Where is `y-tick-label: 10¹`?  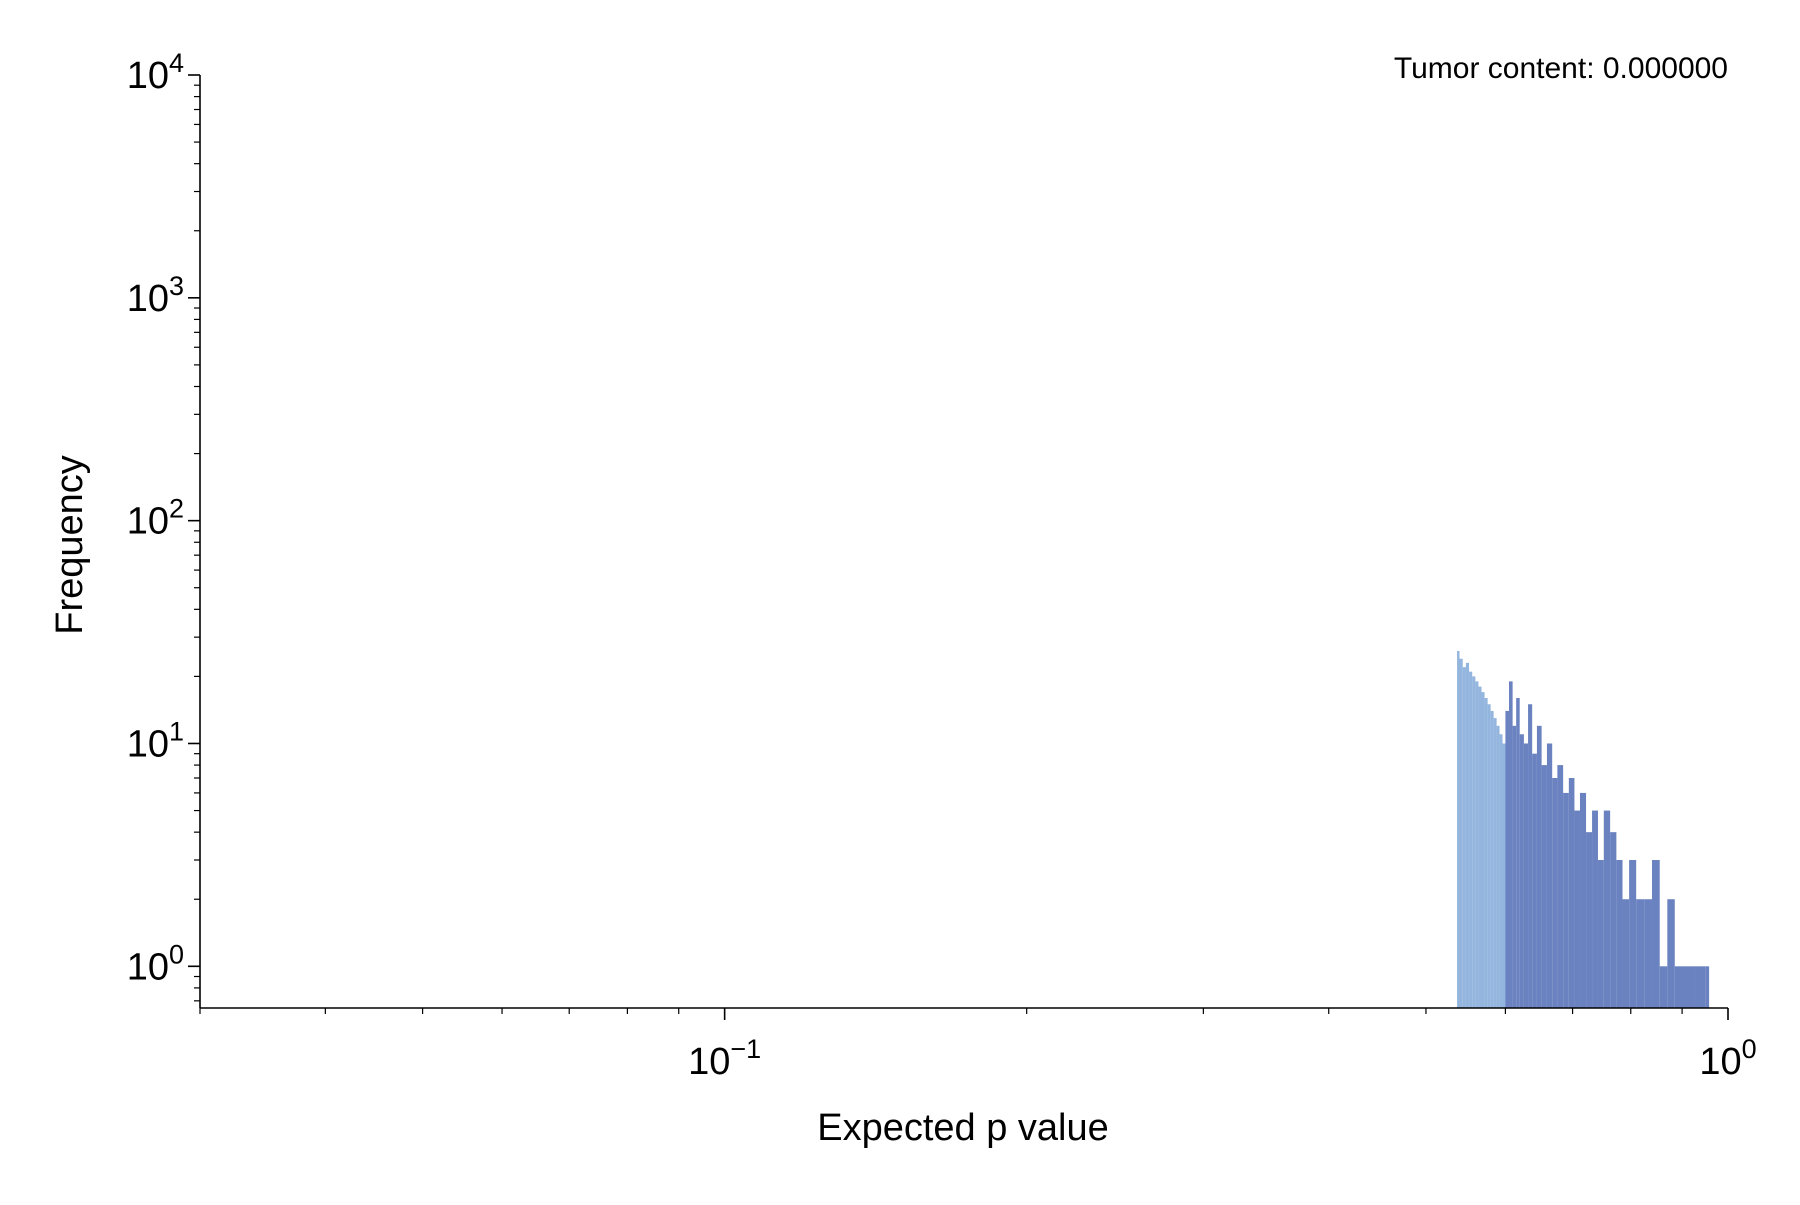 y-tick-label: 10¹ is located at coordinates (155, 740).